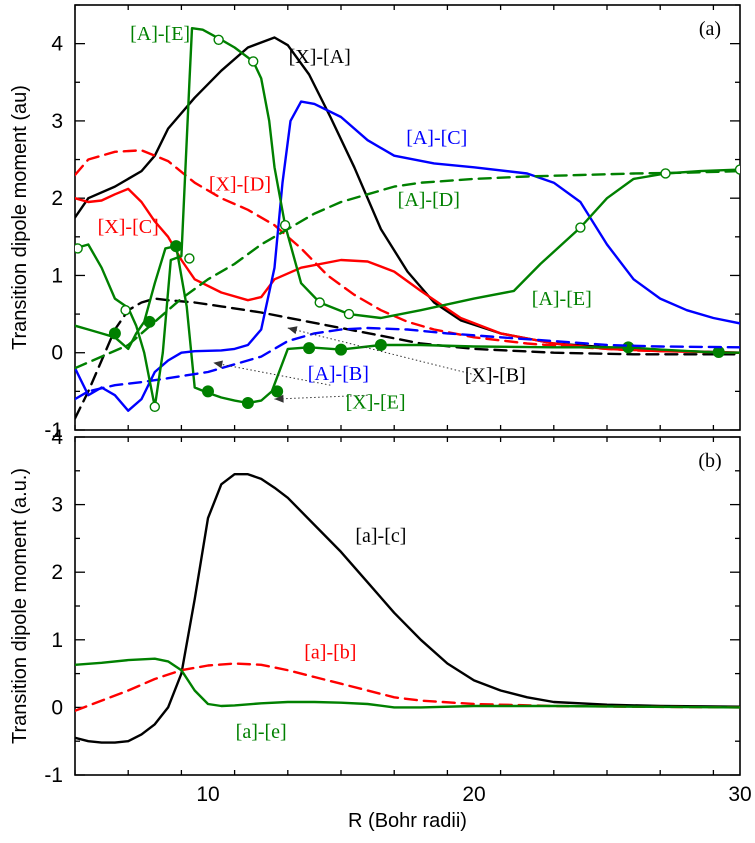  What do you see at coordinates (495, 375) in the screenshot?
I see `curve-label: [X]-[B]` at bounding box center [495, 375].